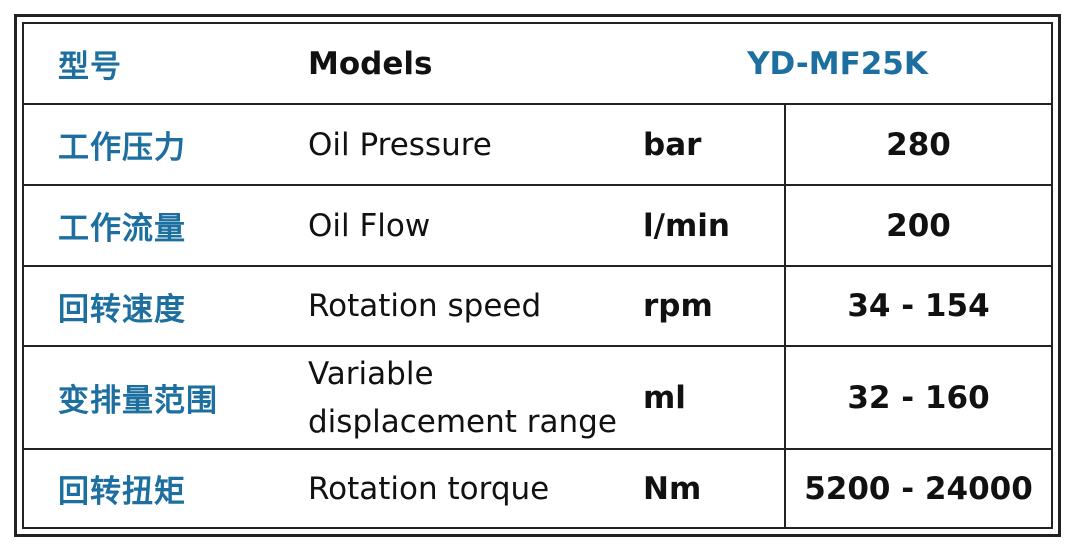 This screenshot has width=1083, height=553. I want to click on row-label-en: Oil Flow, so click(369, 225).